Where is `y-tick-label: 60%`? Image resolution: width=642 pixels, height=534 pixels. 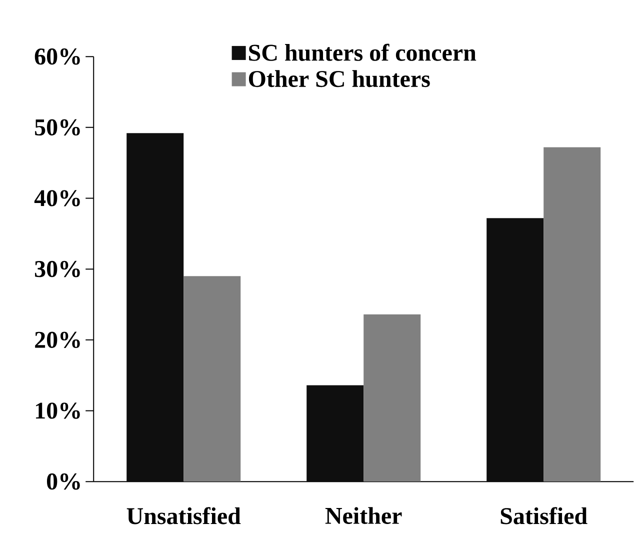
y-tick-label: 60% is located at coordinates (57, 56).